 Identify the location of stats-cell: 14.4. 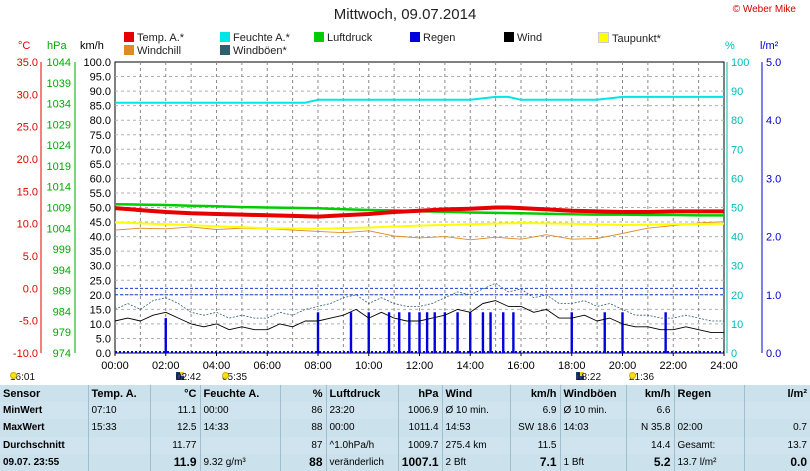
(649, 445).